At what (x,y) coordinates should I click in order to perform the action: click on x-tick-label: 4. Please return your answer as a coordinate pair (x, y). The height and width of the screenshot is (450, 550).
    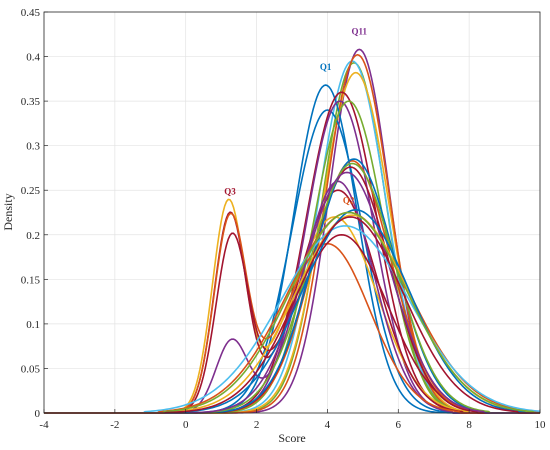
    Looking at the image, I should click on (328, 425).